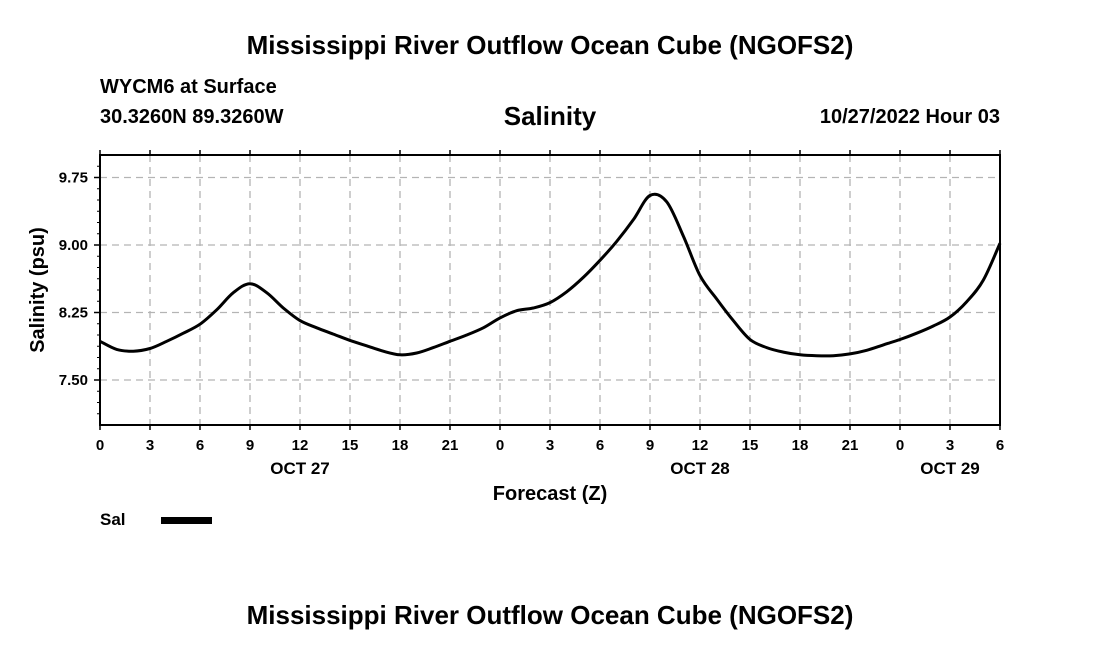  Describe the element at coordinates (550, 116) in the screenshot. I see `chart-title: Salinity` at that location.